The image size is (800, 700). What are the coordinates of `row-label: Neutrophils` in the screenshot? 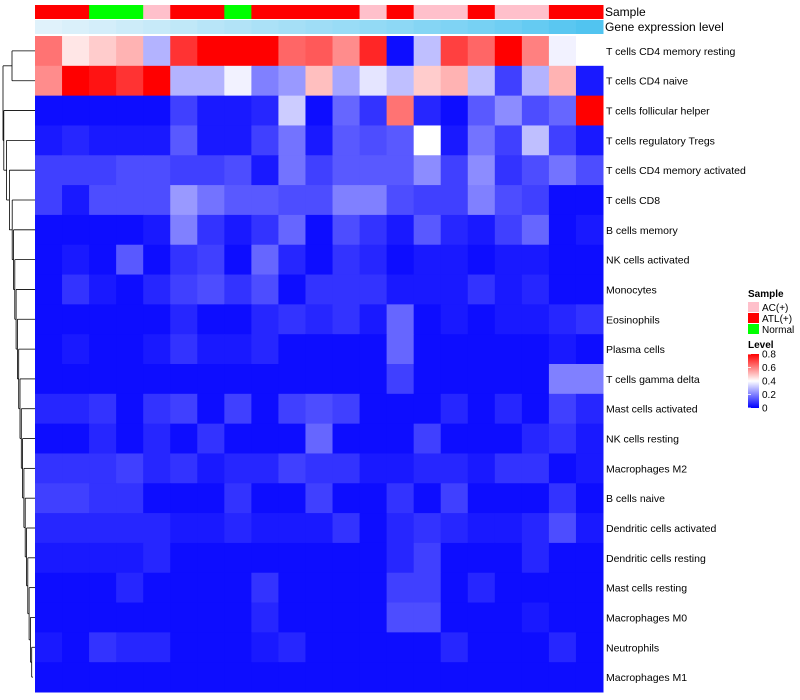 It's located at (632, 648).